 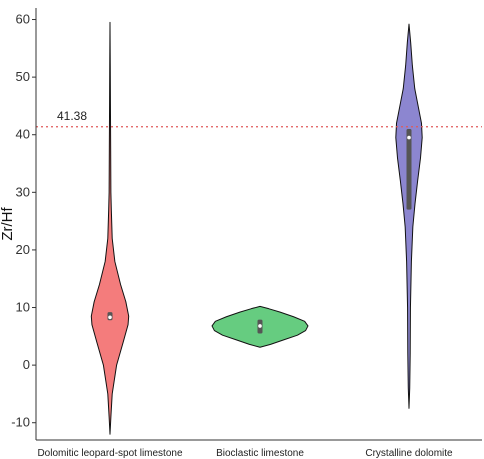 What do you see at coordinates (23, 249) in the screenshot?
I see `y-tick-label: 20` at bounding box center [23, 249].